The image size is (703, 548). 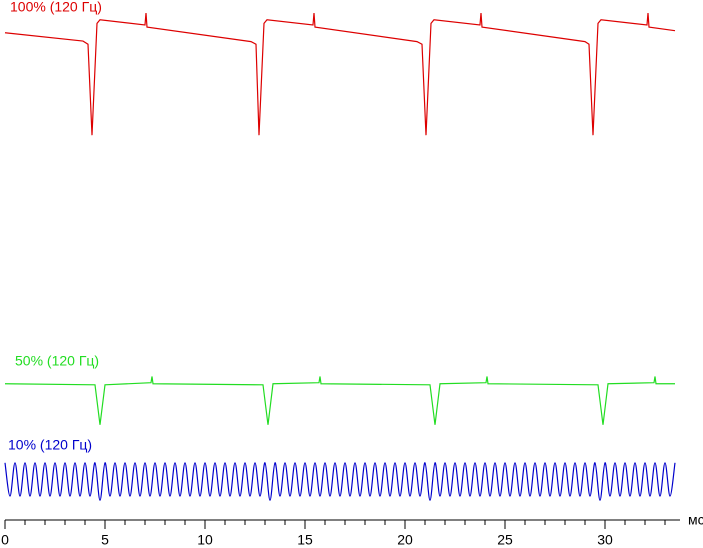 I want to click on series-label: 100% (120 Гц), so click(x=56, y=7).